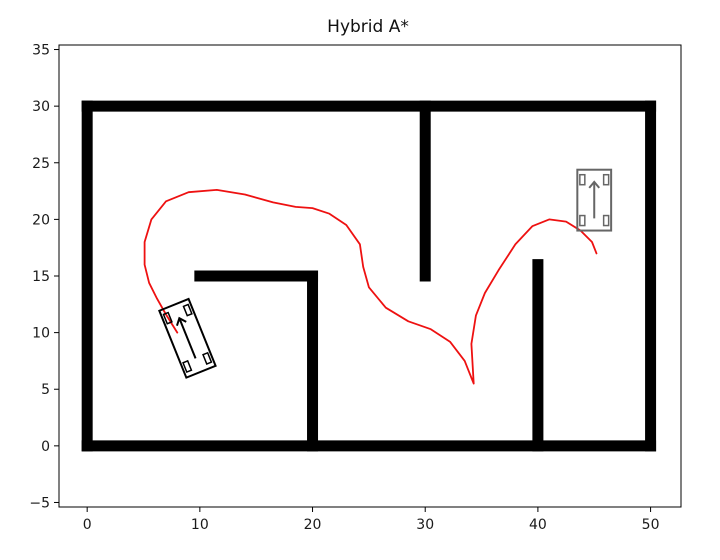 The height and width of the screenshot is (560, 720). I want to click on start-vehicle-heading-arrow, so click(187, 338).